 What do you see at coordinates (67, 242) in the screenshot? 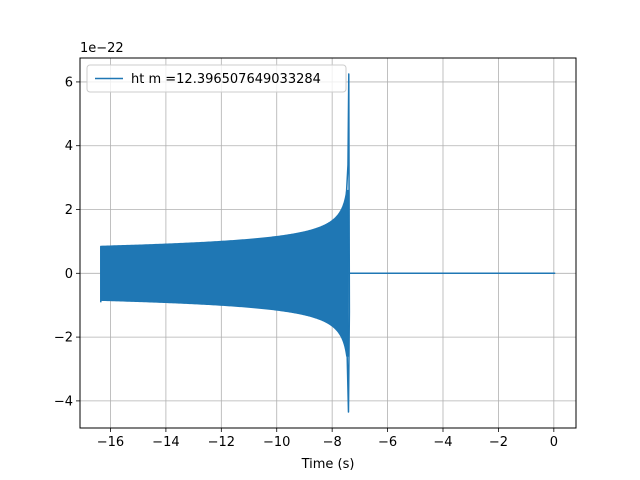
I see `y-axis: −4 −2 0 2 4 6` at bounding box center [67, 242].